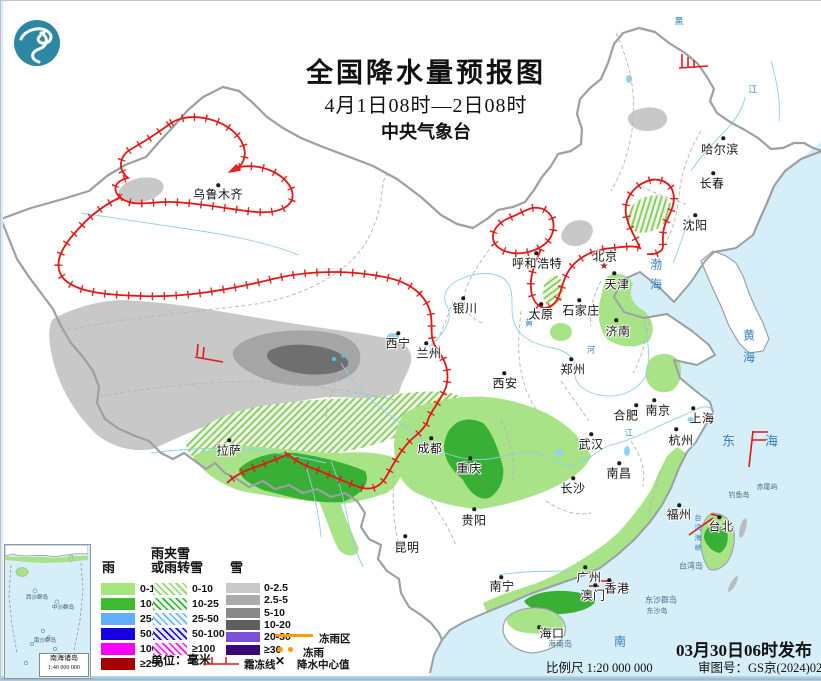  What do you see at coordinates (717, 541) in the screenshot?
I see `taiwan-island` at bounding box center [717, 541].